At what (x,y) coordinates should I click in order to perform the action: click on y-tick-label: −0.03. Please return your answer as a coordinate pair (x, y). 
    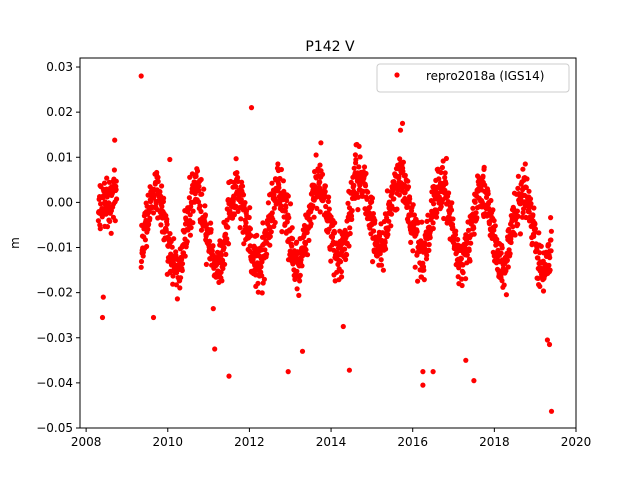
    Looking at the image, I should click on (54, 338).